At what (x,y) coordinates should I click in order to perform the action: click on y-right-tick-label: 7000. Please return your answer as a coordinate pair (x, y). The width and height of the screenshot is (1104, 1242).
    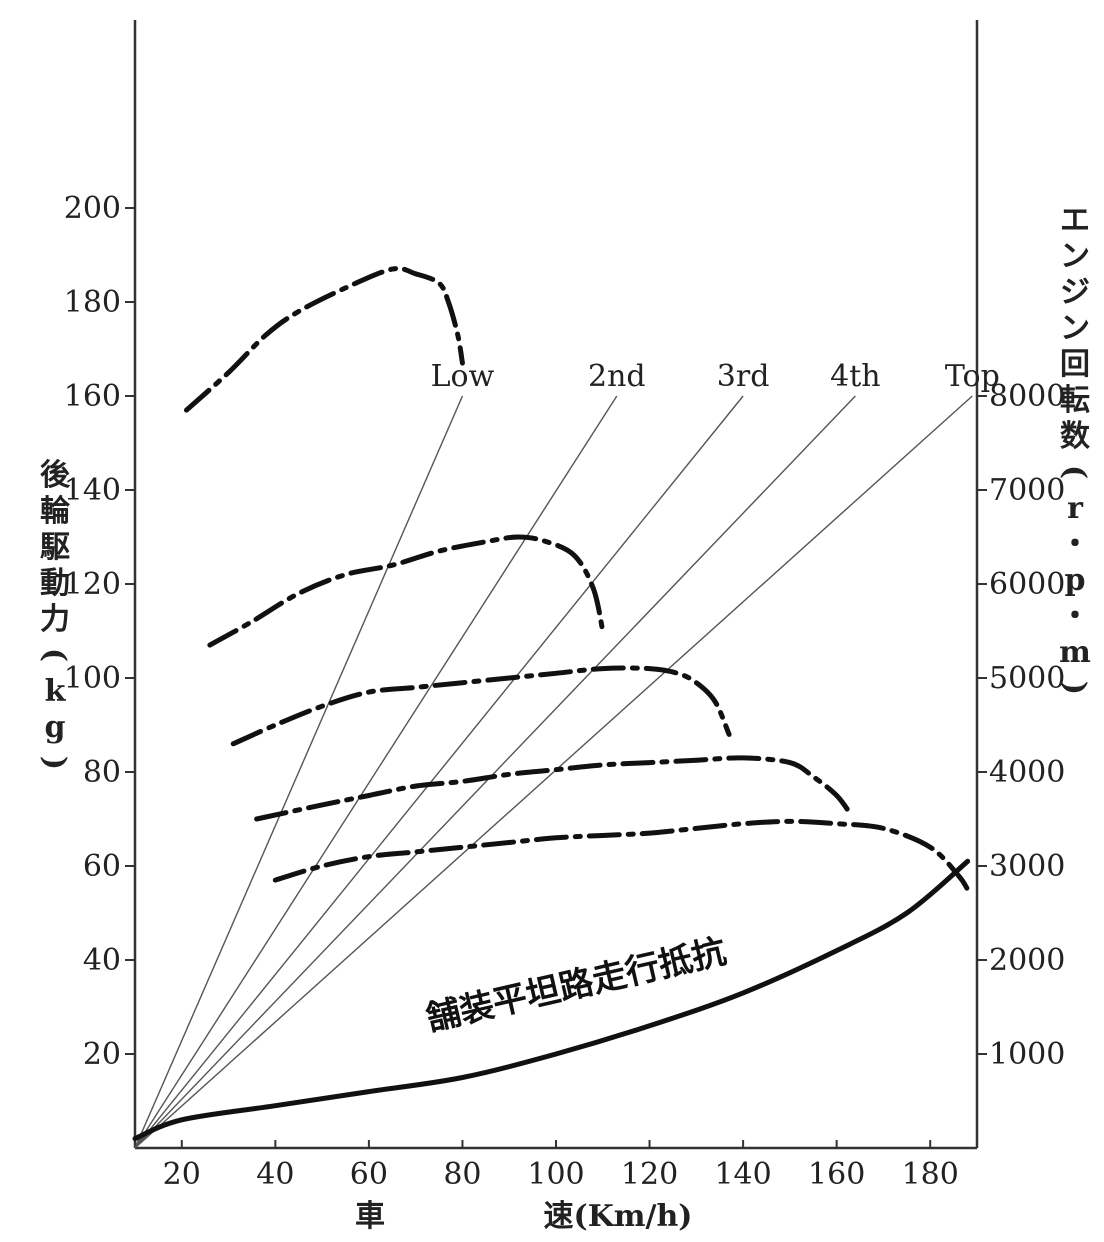
    Looking at the image, I should click on (1027, 490).